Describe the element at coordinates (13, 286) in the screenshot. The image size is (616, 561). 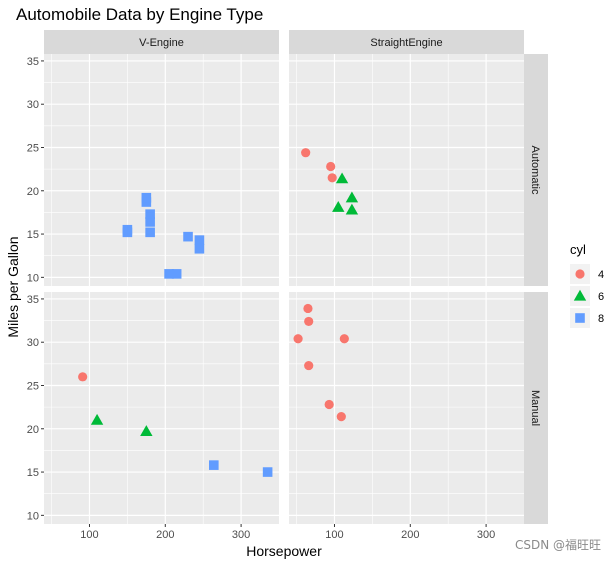
I see `y-axis-title: Miles per Gallon` at that location.